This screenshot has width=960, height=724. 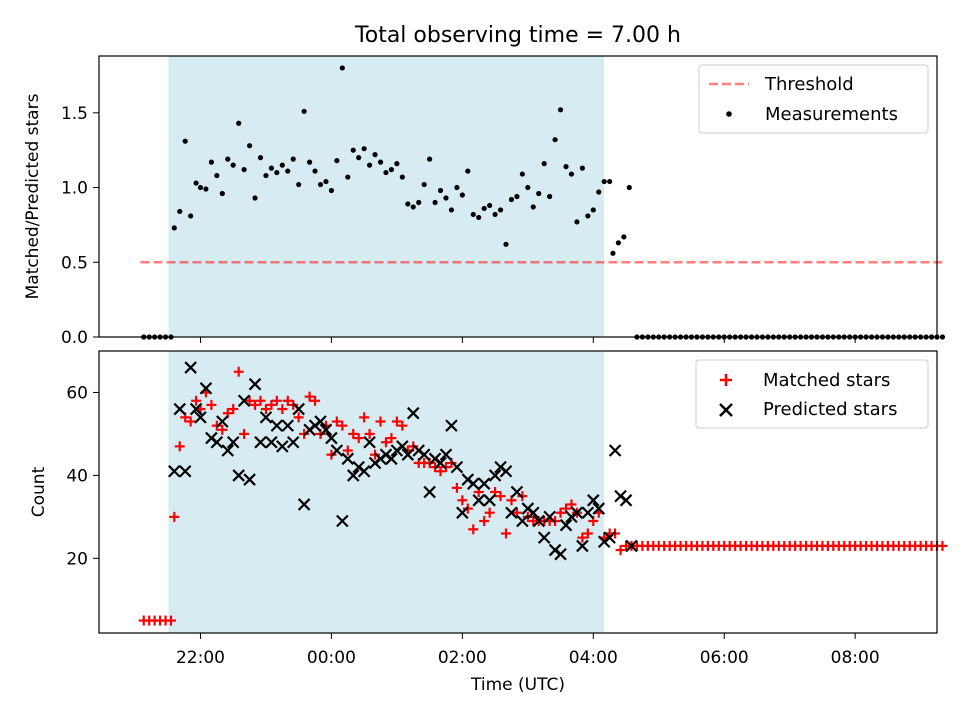 What do you see at coordinates (813, 99) in the screenshot?
I see `top-legend-box` at bounding box center [813, 99].